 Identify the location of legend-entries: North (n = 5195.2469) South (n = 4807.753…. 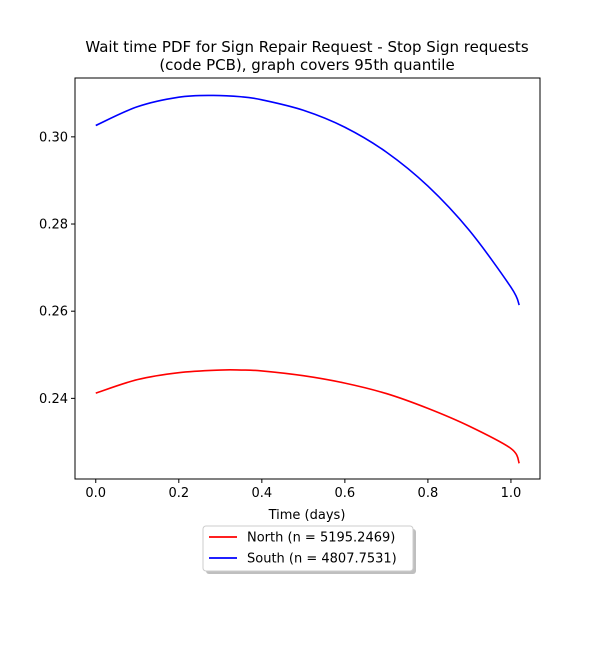
(303, 549).